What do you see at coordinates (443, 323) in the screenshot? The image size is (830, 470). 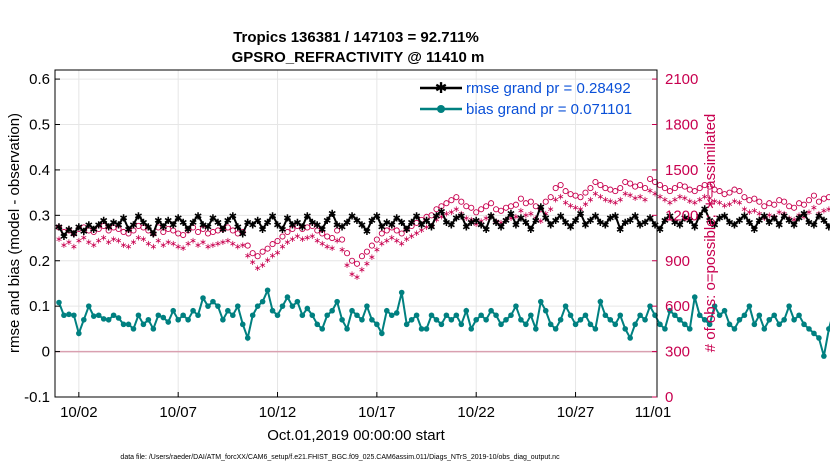 I see `bias-series` at bounding box center [443, 323].